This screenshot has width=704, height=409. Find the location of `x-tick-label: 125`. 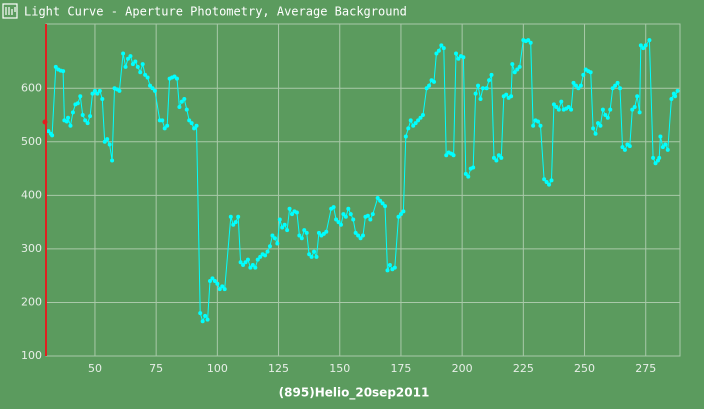

x-tick-label: 125 is located at coordinates (278, 368).